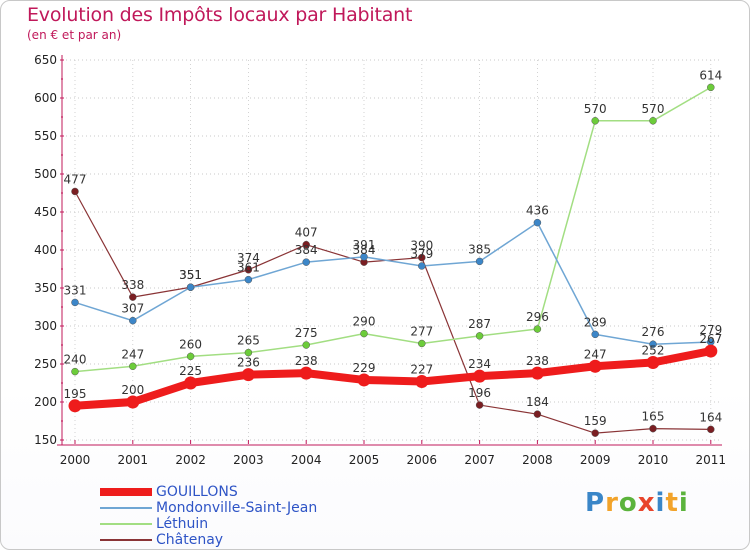 This screenshot has width=750, height=550. I want to click on legend-label-chatenay: Châtenay, so click(190, 540).